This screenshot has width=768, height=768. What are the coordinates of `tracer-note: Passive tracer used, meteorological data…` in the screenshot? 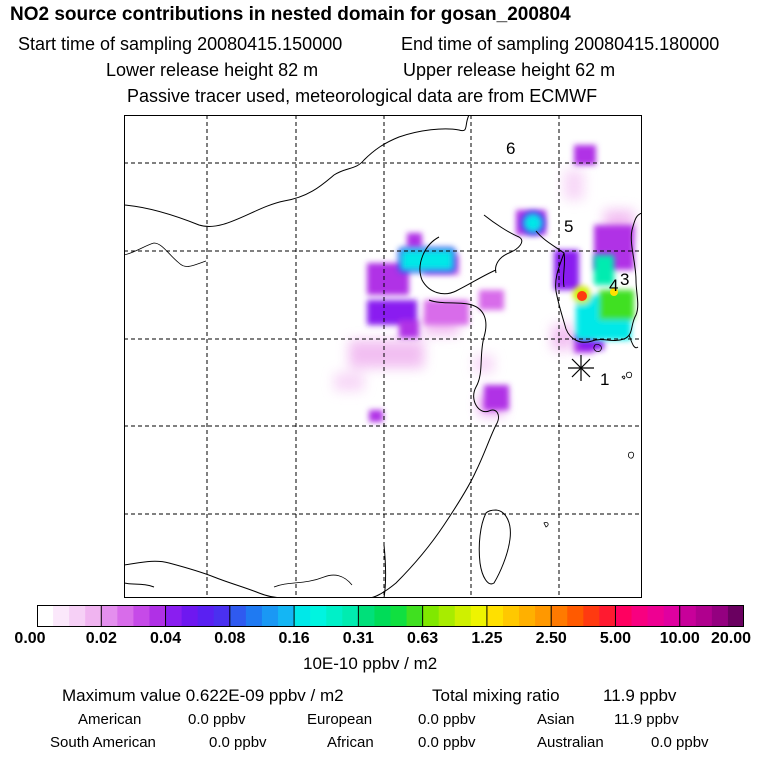 It's located at (362, 96).